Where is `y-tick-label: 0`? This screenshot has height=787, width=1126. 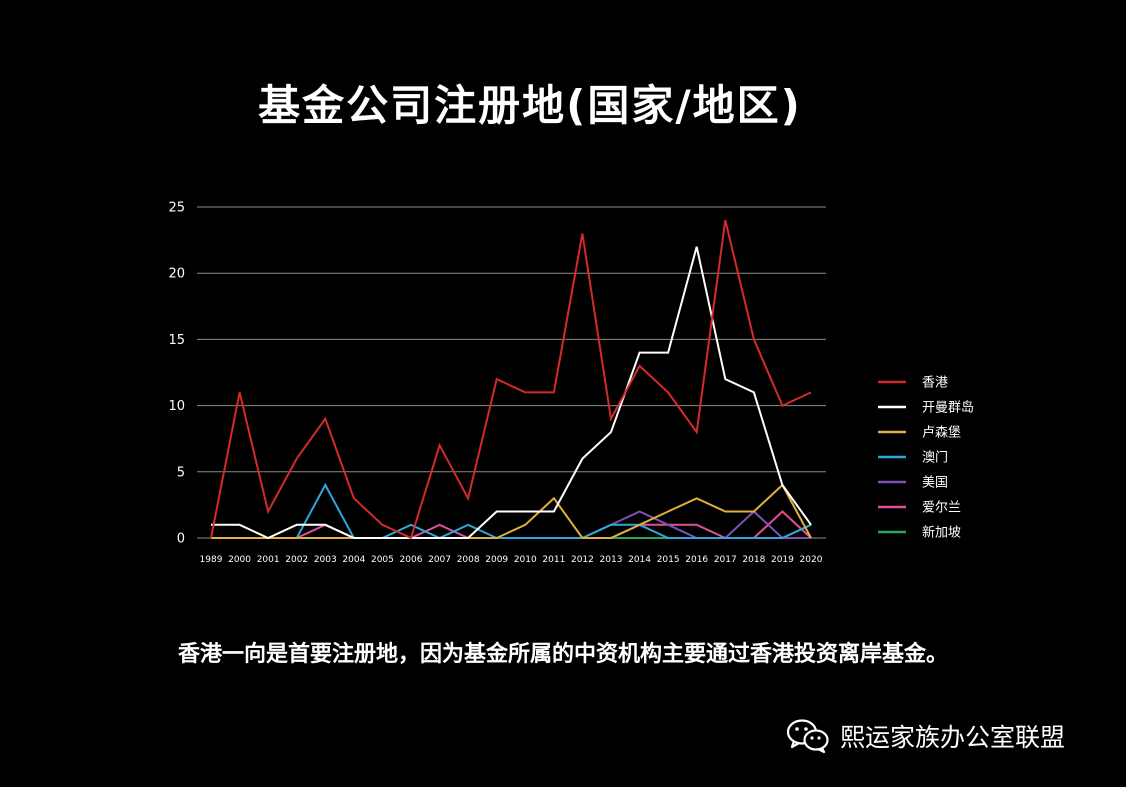 y-tick-label: 0 is located at coordinates (181, 539).